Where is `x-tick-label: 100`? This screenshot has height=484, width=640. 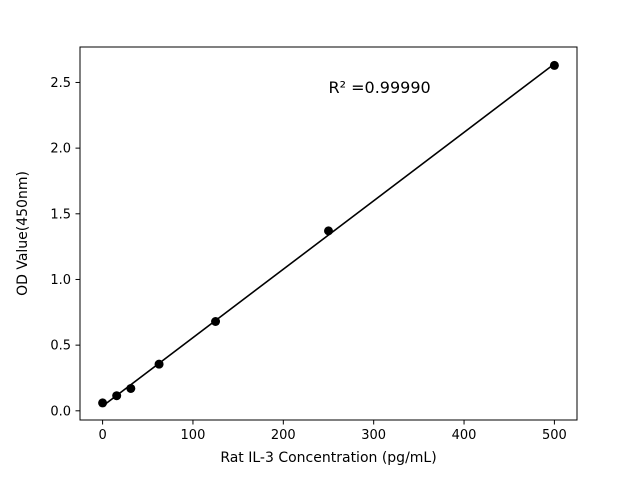
x-tick-label: 100 is located at coordinates (193, 435).